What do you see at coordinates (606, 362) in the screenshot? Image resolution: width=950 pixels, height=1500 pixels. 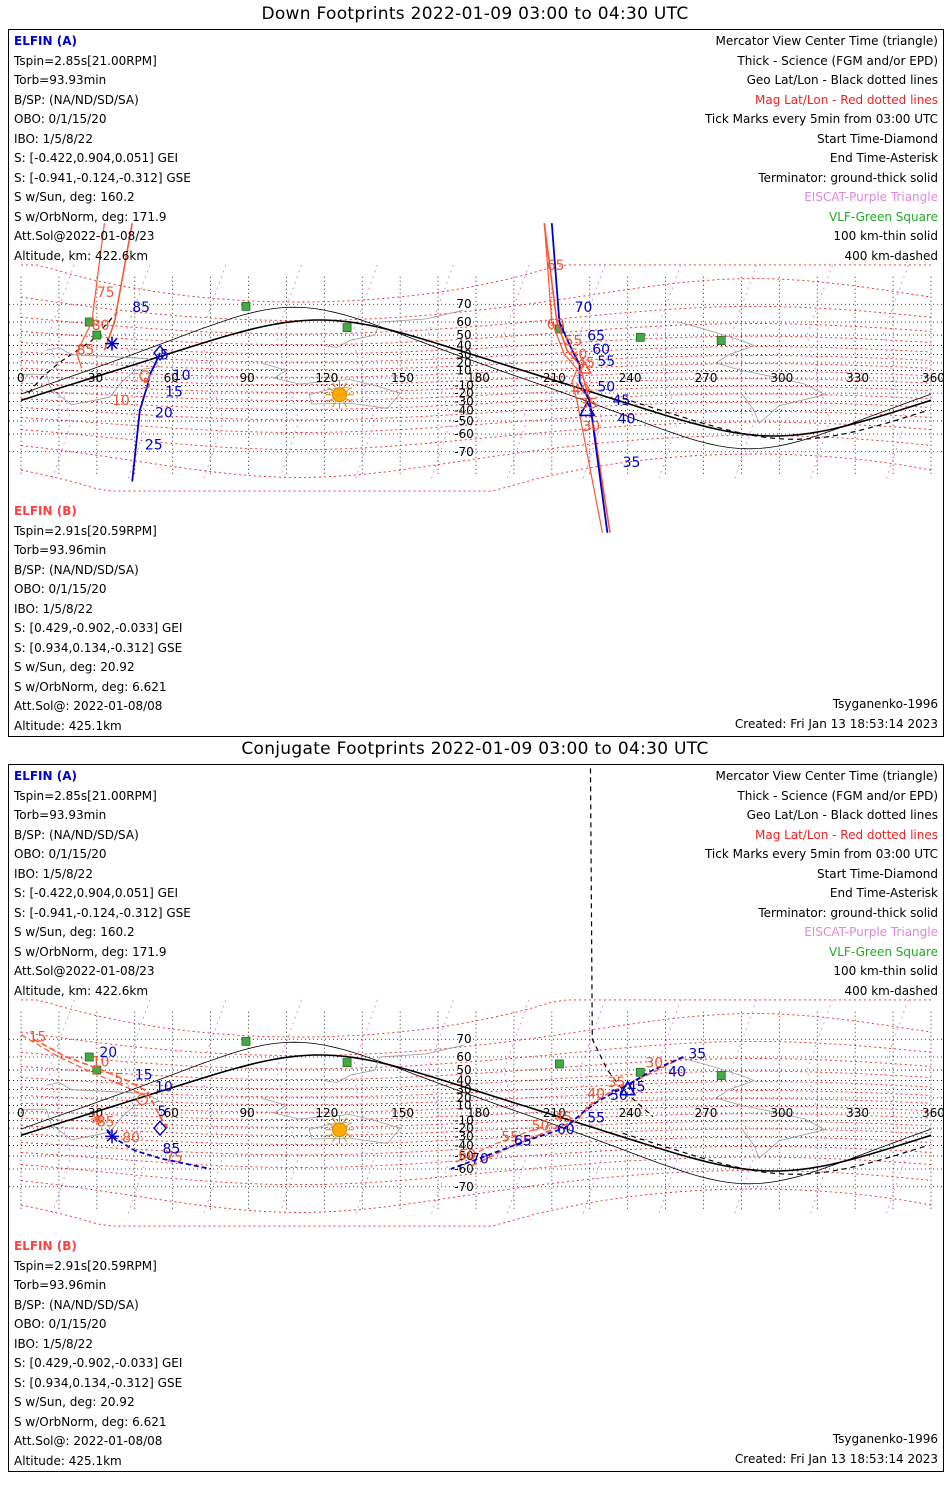 I see `track-tick-label: 55` at bounding box center [606, 362].